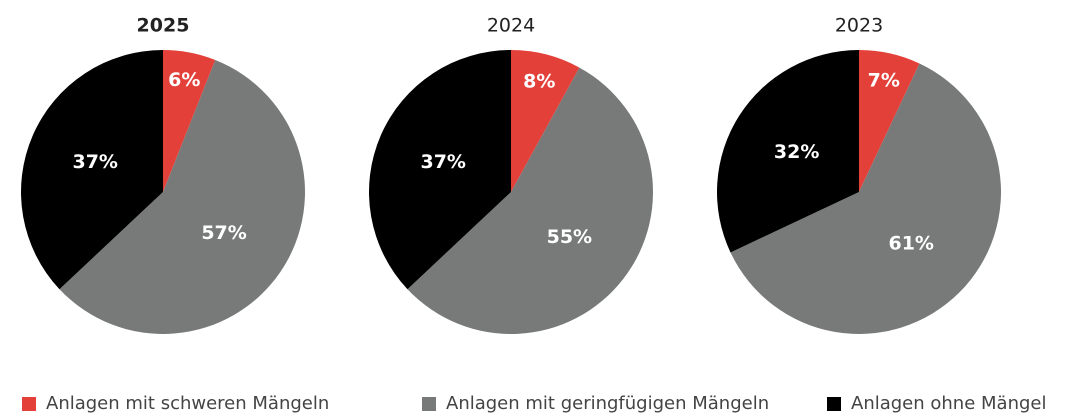  Describe the element at coordinates (796, 152) in the screenshot. I see `data-label: 32%` at that location.